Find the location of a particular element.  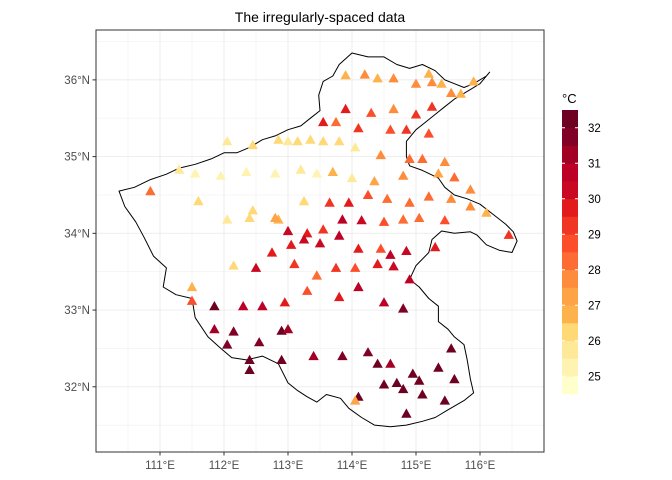

x-tick-label: 111°E is located at coordinates (160, 466).